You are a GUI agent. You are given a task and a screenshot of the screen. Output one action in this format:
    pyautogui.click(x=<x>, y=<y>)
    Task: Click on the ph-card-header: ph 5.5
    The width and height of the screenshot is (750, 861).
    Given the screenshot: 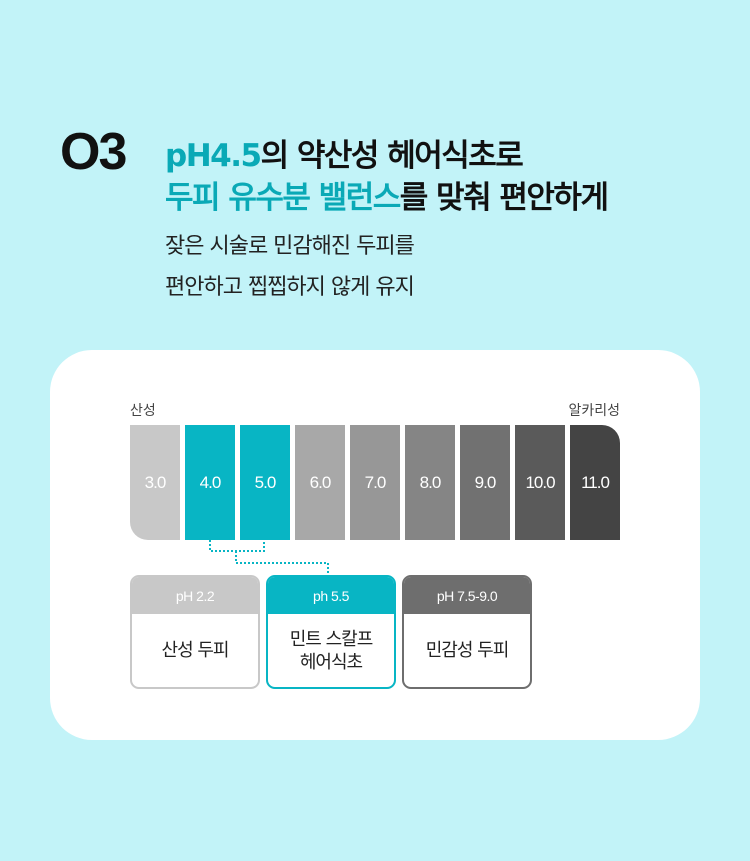 What is the action you would take?
    pyautogui.click(x=331, y=595)
    